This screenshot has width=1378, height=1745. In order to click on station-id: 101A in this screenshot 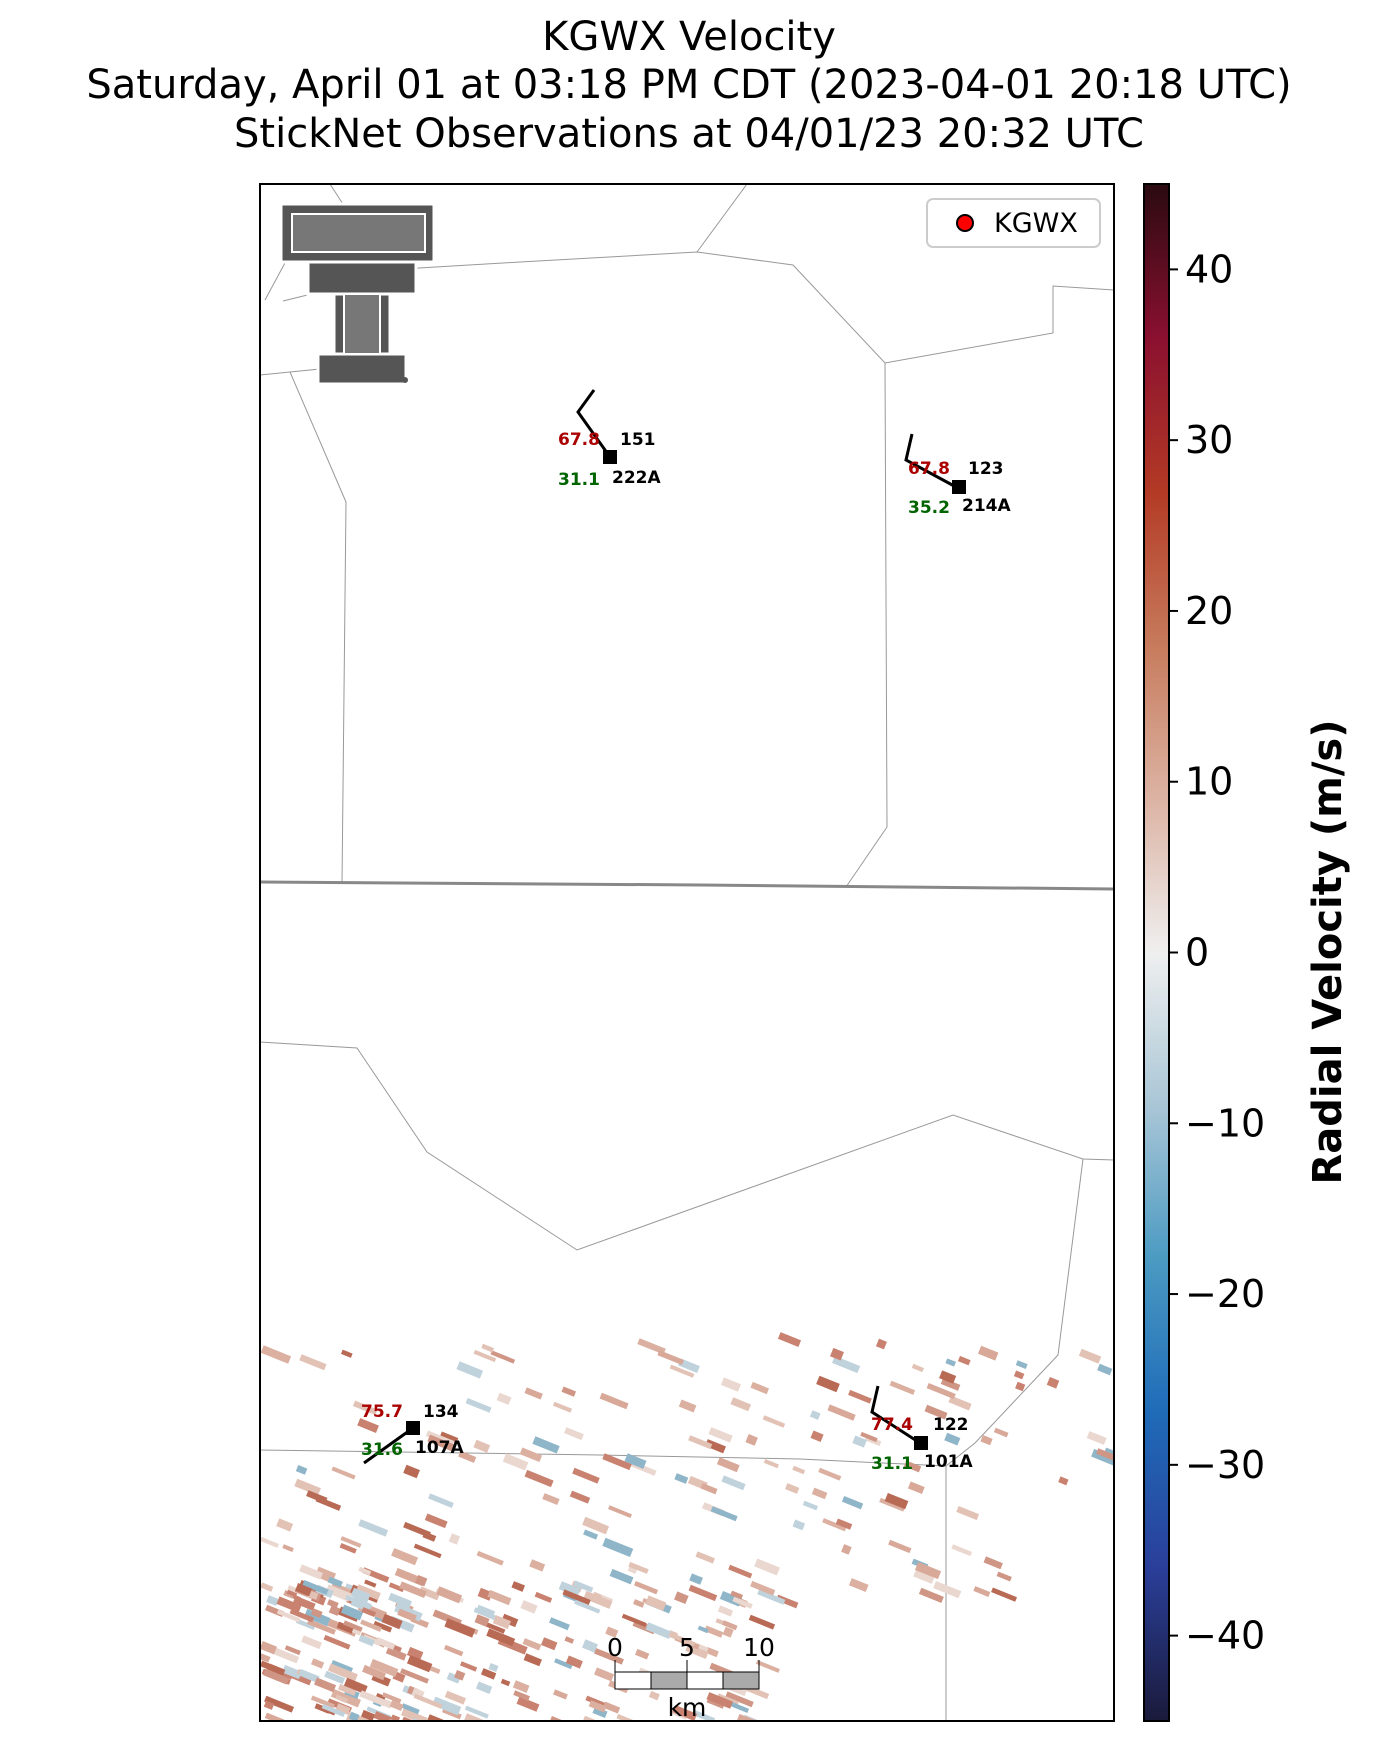, I will do `click(948, 1462)`.